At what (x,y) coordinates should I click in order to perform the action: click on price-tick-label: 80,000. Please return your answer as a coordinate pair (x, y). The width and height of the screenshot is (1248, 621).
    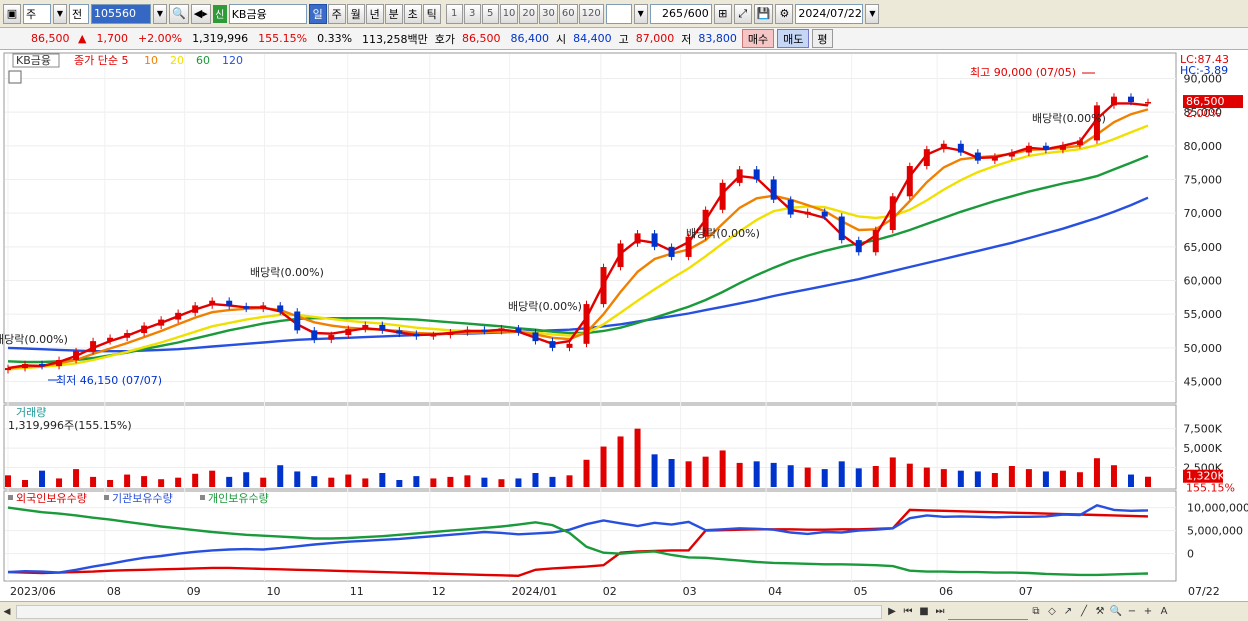
    Looking at the image, I should click on (1203, 146).